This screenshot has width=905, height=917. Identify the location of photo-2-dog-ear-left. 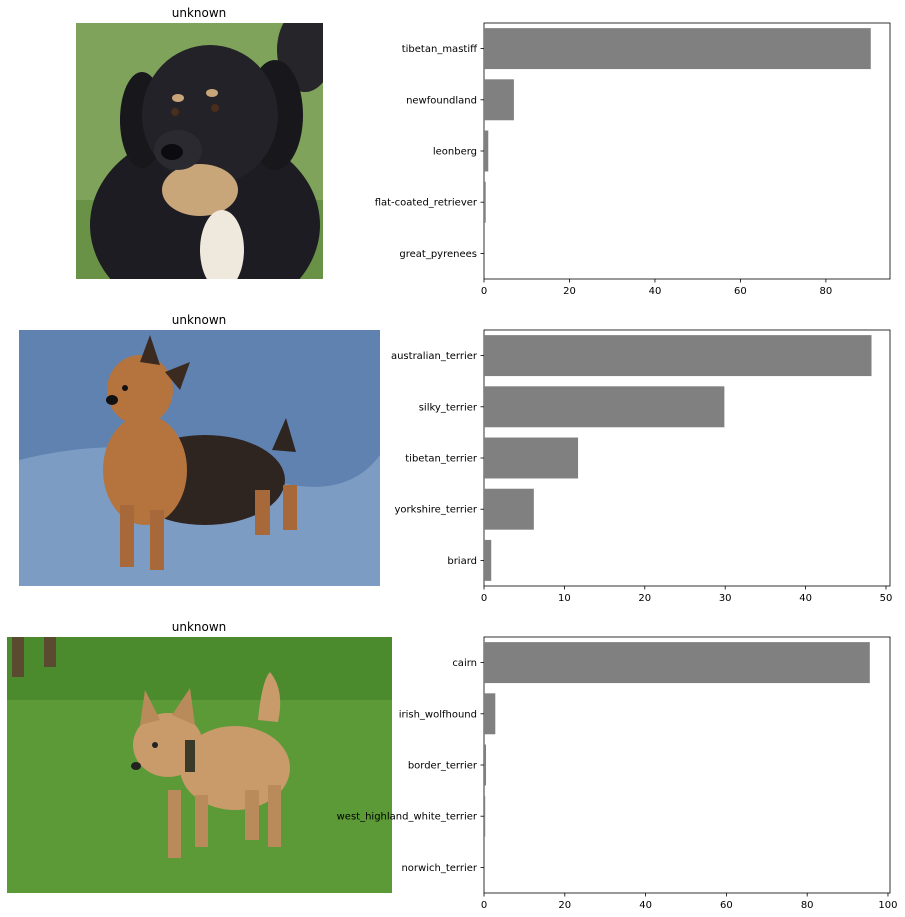
(150, 350).